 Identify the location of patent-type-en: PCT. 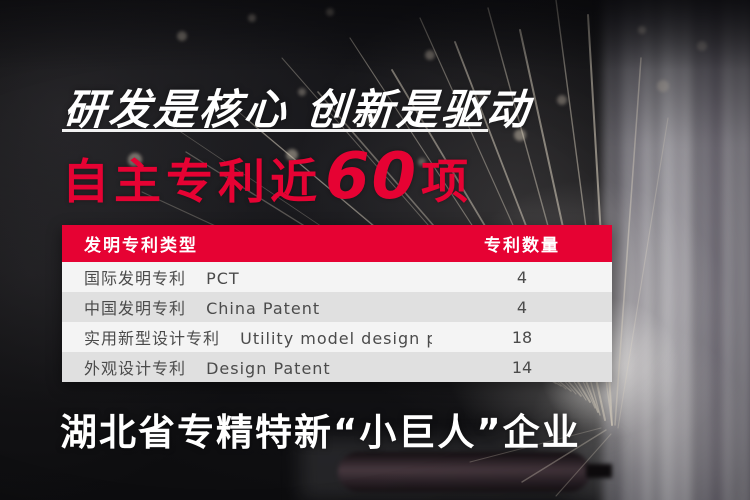
(223, 278).